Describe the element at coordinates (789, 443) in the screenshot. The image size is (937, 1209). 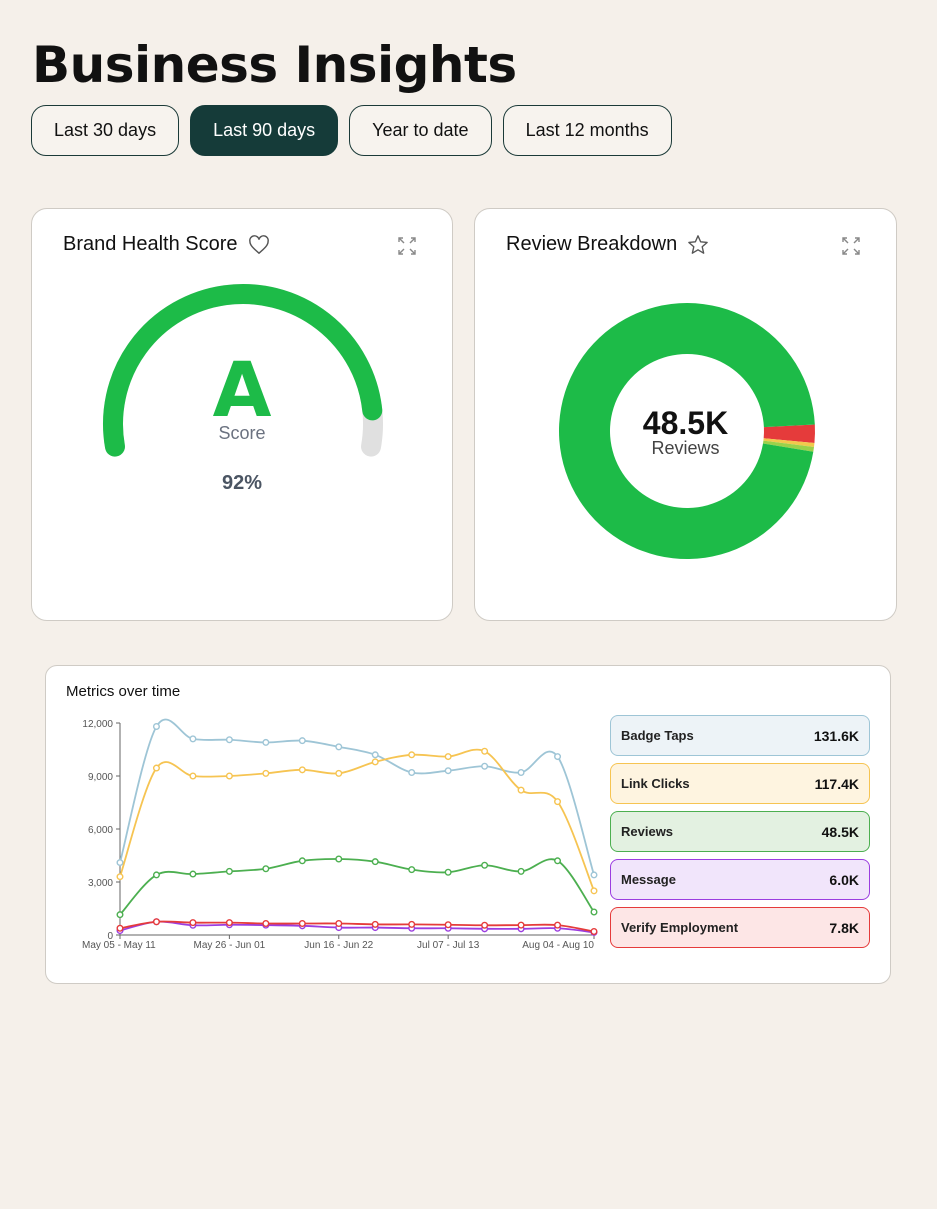
I see `donut-slice-neutral` at that location.